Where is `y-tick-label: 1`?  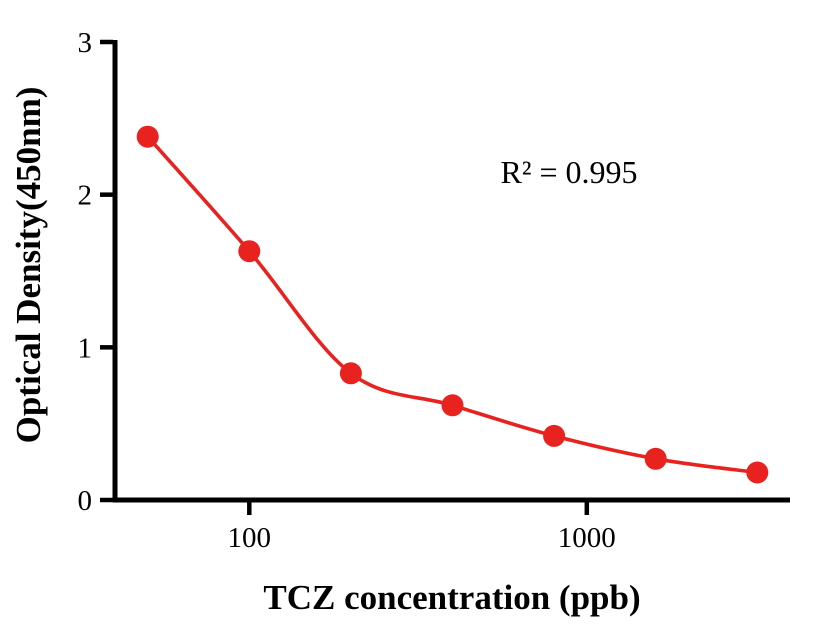 y-tick-label: 1 is located at coordinates (85, 348).